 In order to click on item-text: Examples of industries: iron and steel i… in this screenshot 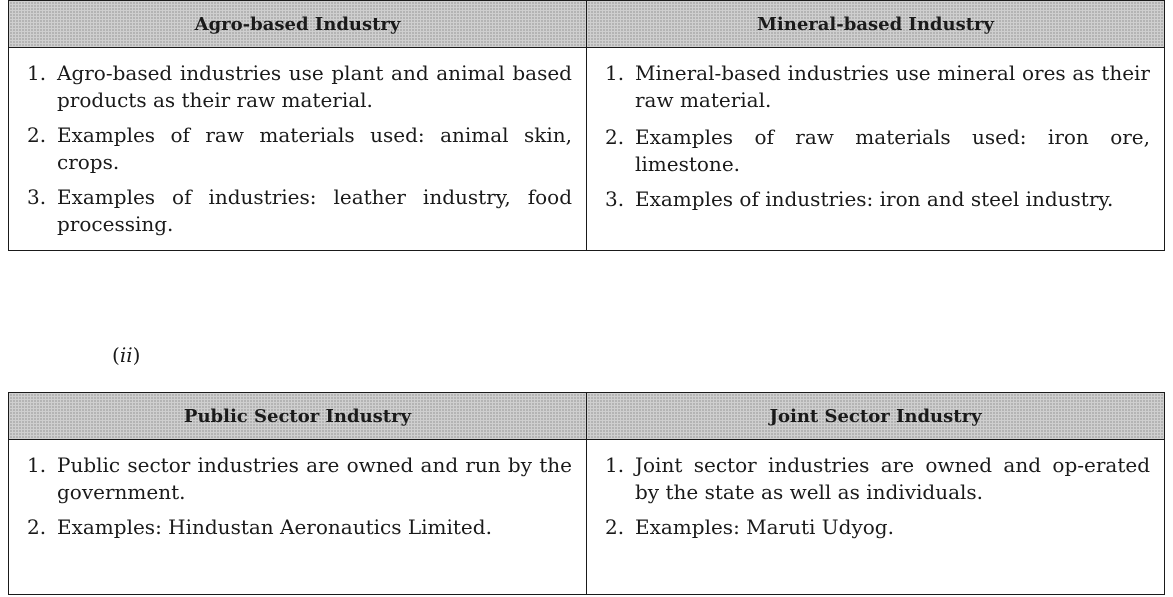, I will do `click(874, 199)`.